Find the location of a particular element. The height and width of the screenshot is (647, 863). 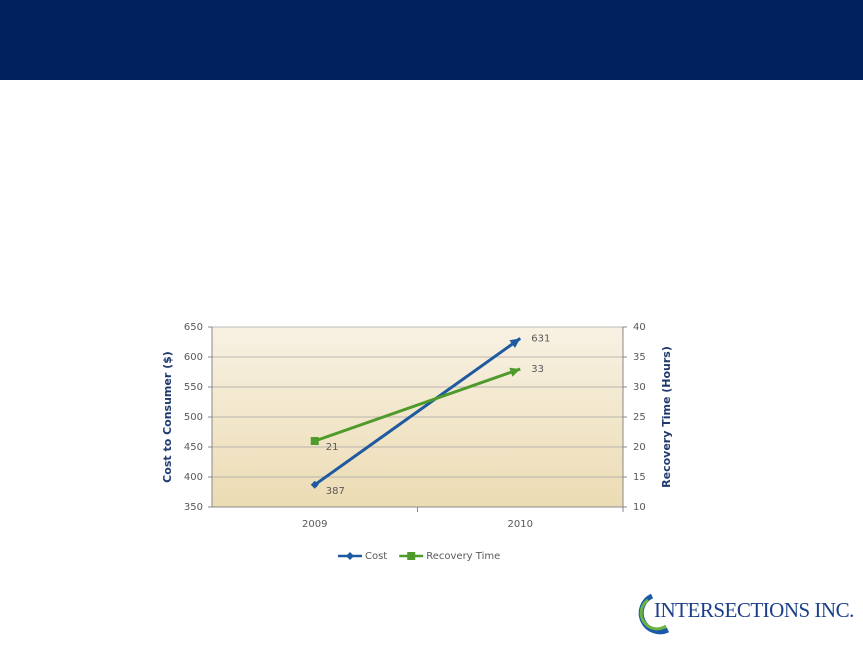

y-axis-title: Cost to Consumer ($) is located at coordinates (167, 417).